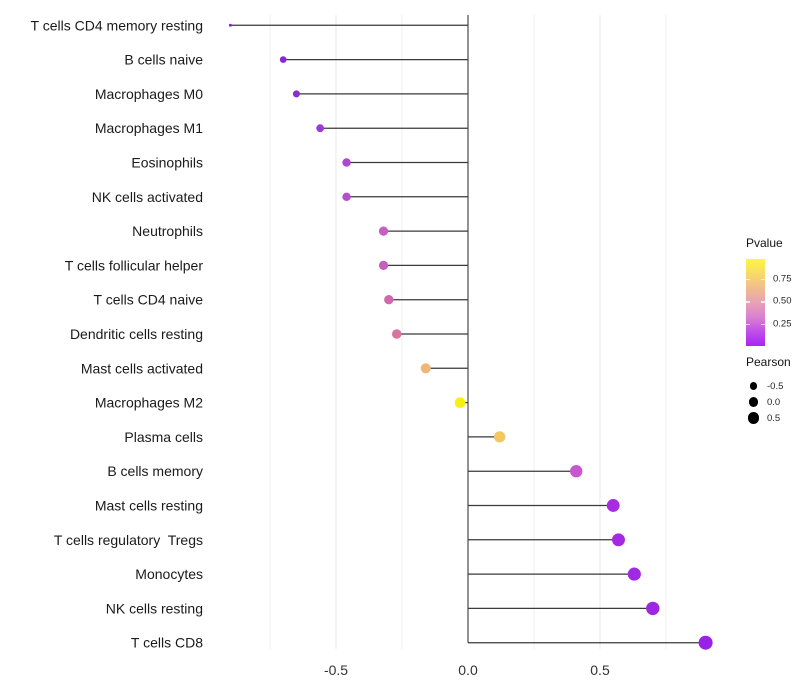  Describe the element at coordinates (149, 94) in the screenshot. I see `y-axis-label: Macrophages M0` at that location.